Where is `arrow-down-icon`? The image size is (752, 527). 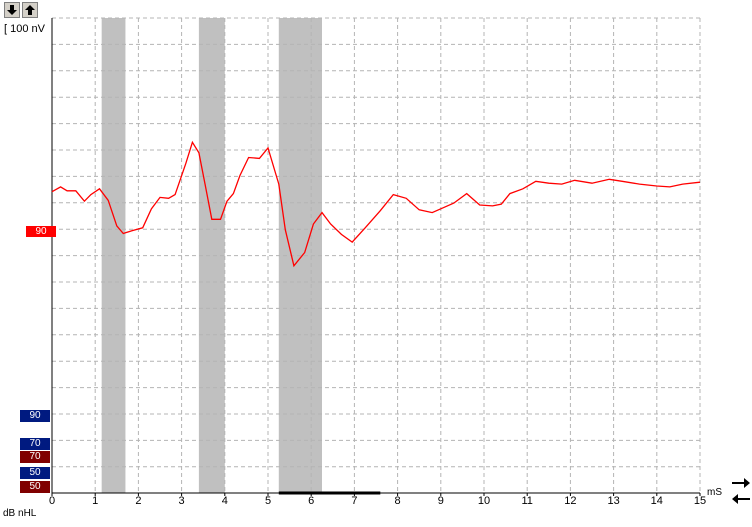 arrow-down-icon is located at coordinates (12, 10).